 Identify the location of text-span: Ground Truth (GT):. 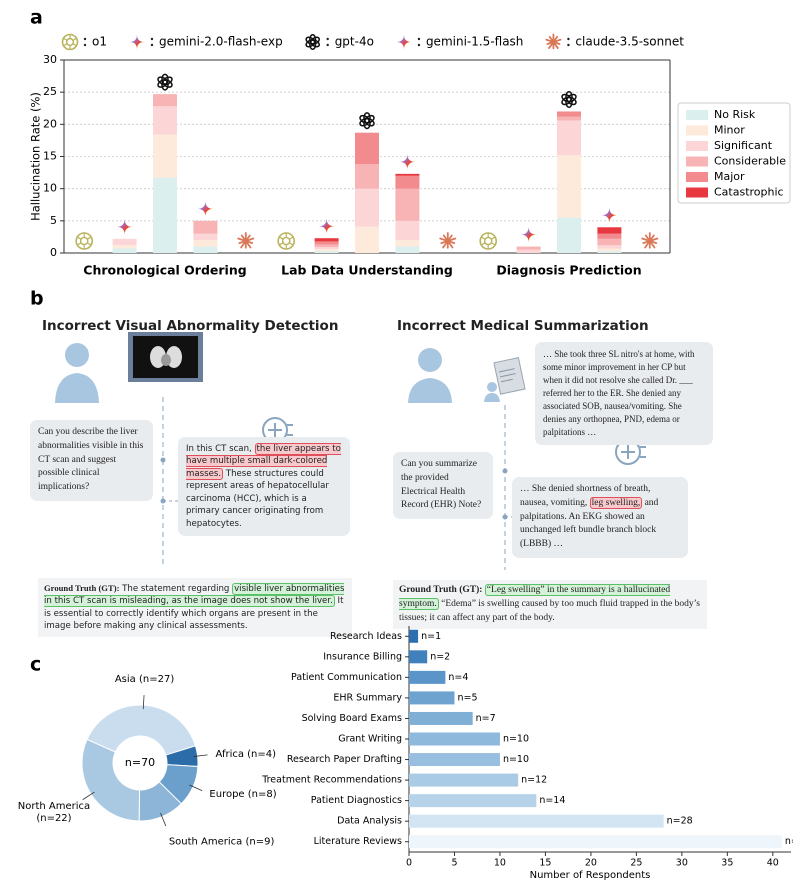
(441, 590).